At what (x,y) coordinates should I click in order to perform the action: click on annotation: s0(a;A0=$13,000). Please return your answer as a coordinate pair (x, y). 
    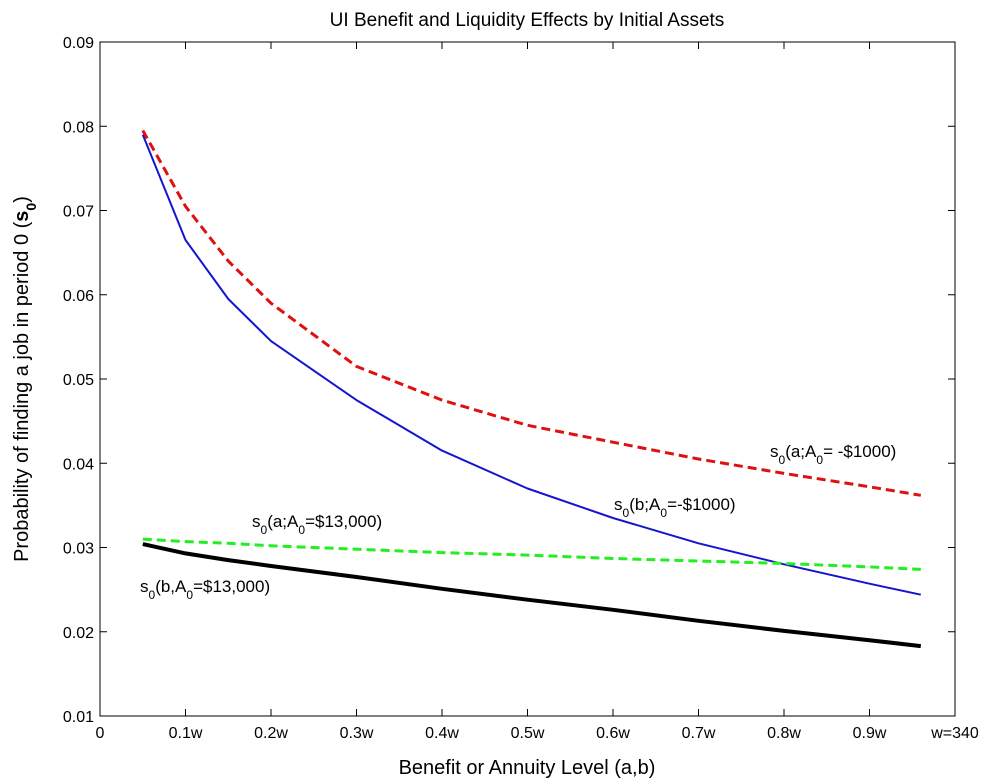
    Looking at the image, I should click on (317, 524).